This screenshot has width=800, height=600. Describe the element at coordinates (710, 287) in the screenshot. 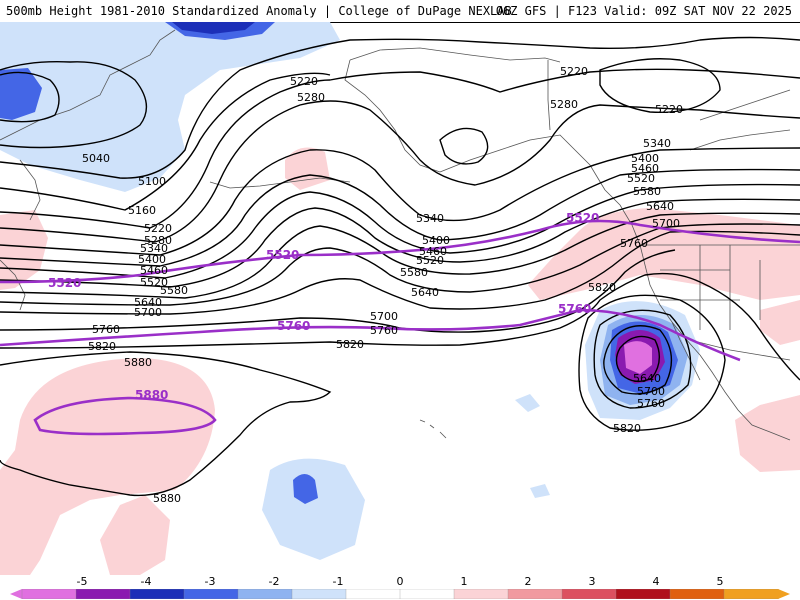

I see `state-borders` at that location.